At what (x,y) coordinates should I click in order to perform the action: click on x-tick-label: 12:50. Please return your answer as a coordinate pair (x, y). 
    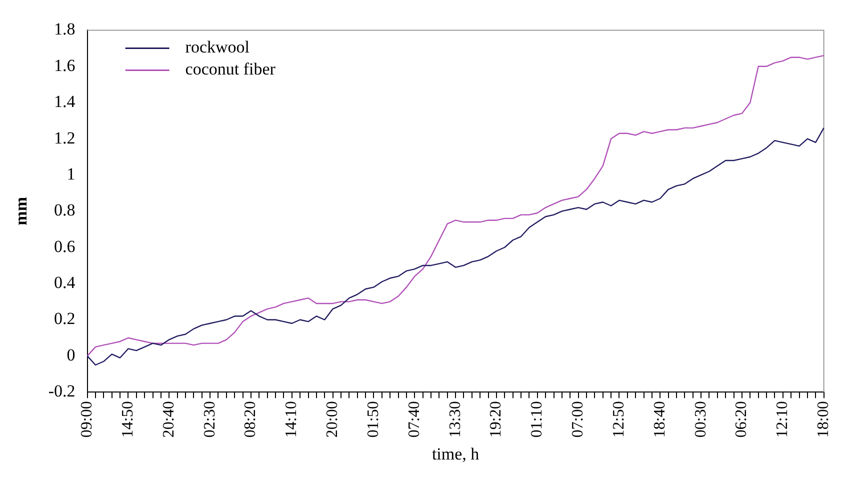
    Looking at the image, I should click on (619, 419).